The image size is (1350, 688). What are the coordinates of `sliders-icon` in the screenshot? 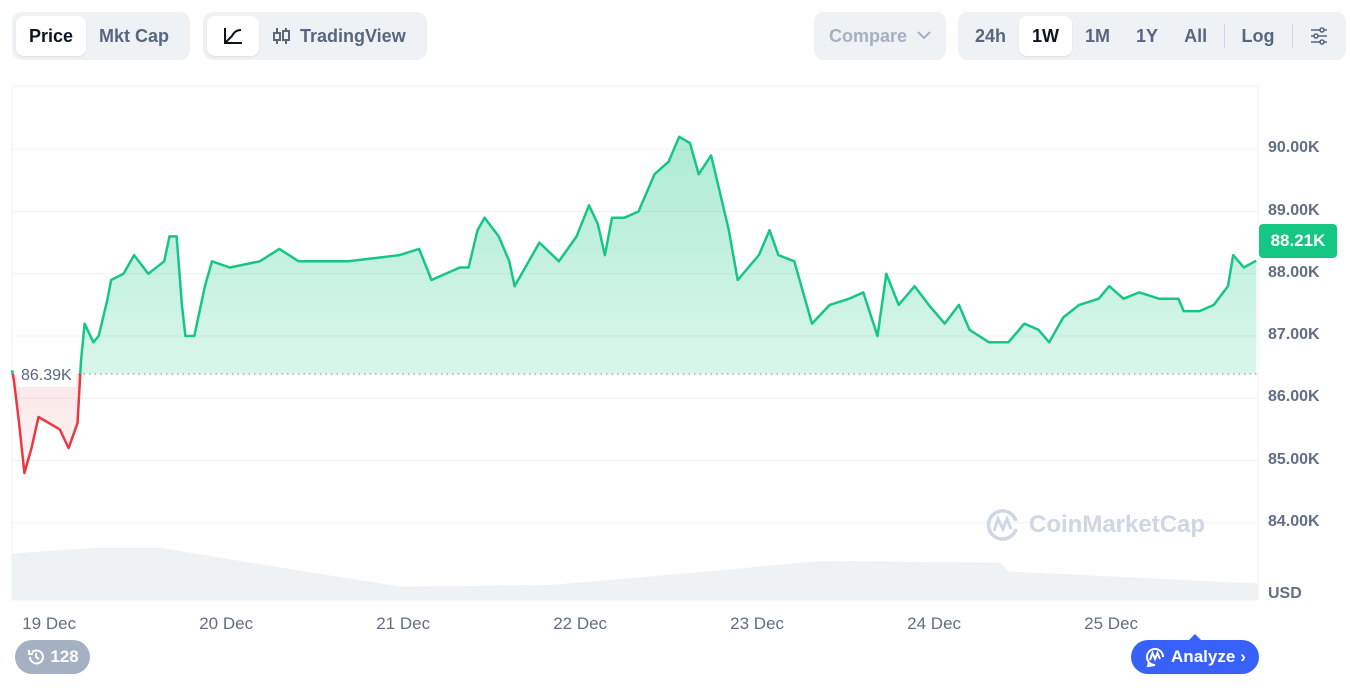 It's located at (1319, 36).